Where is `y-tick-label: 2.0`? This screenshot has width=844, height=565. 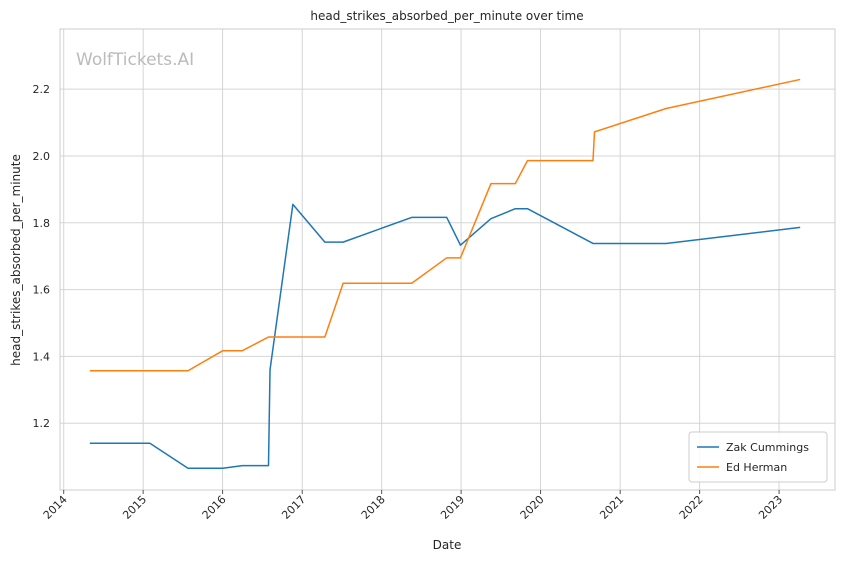 y-tick-label: 2.0 is located at coordinates (42, 156).